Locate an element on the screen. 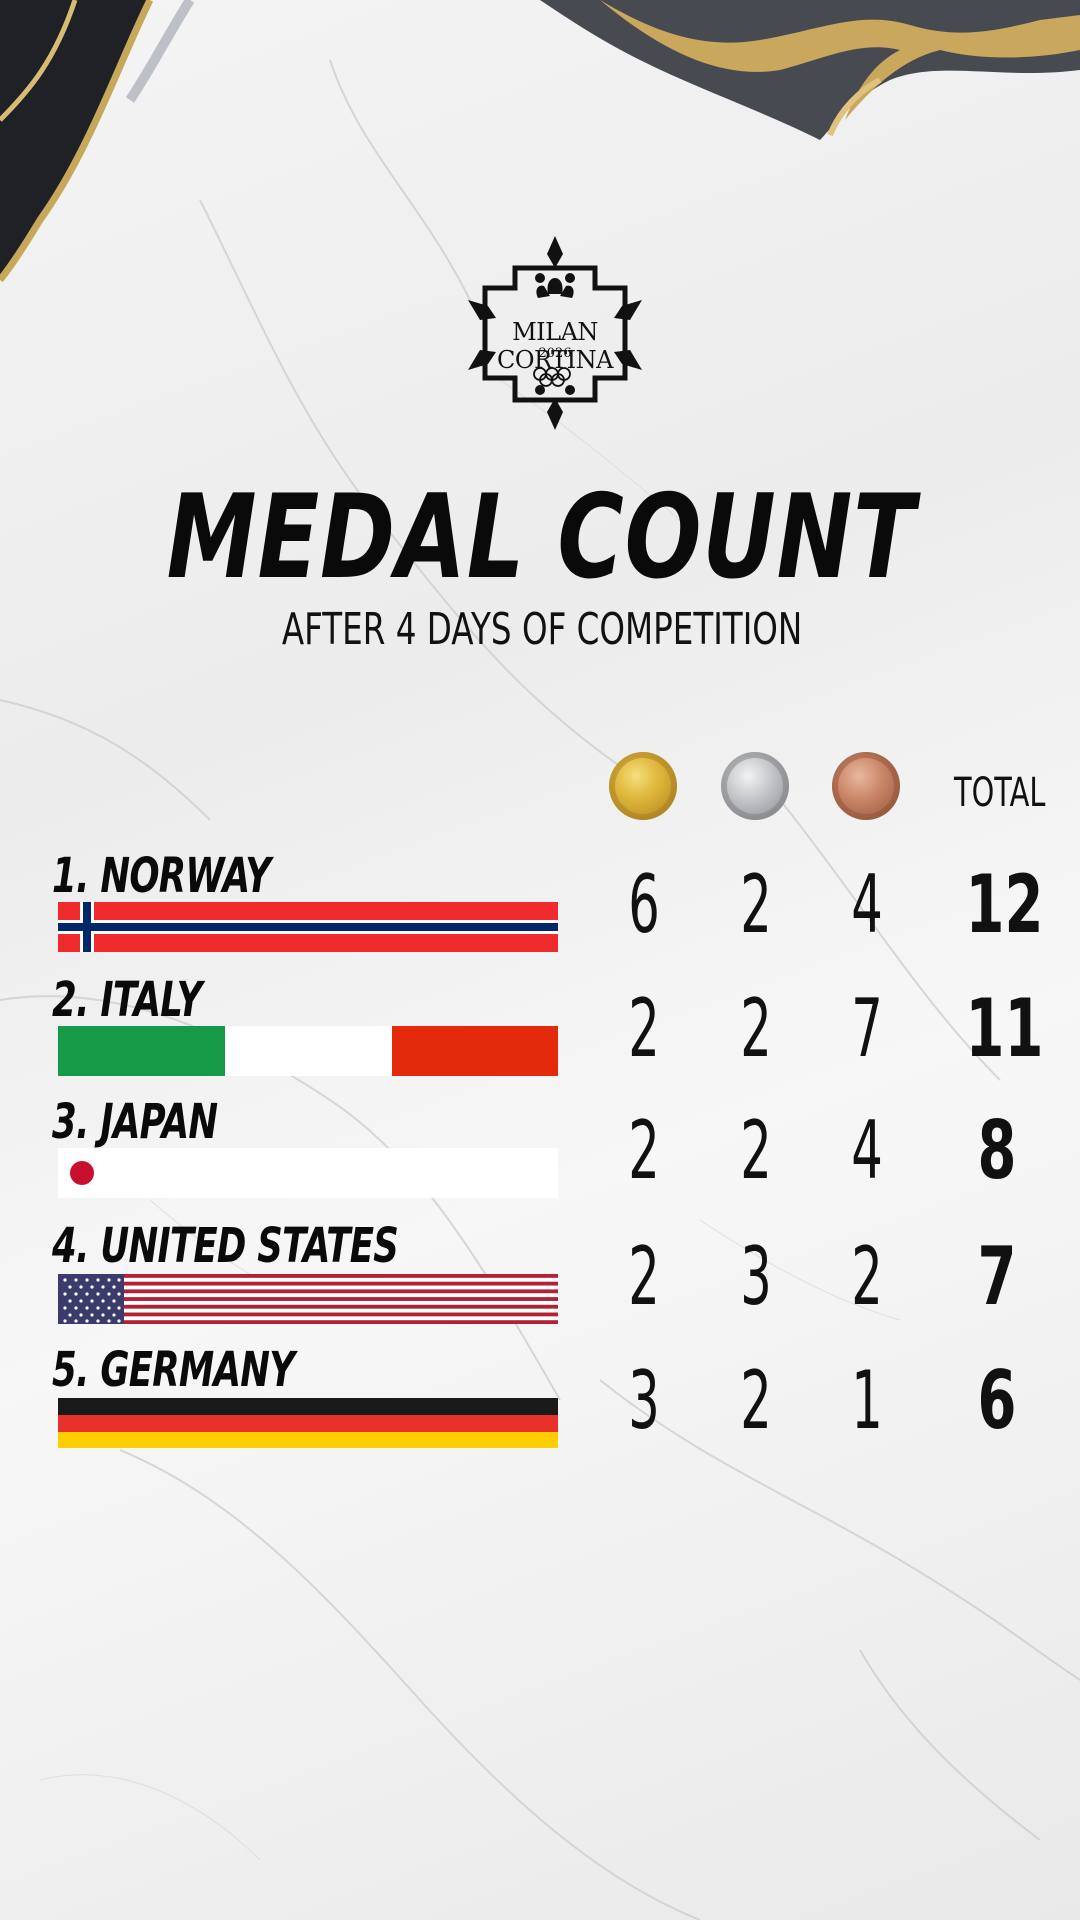 Image resolution: width=1080 pixels, height=1920 pixels. total-count: 6 is located at coordinates (997, 1400).